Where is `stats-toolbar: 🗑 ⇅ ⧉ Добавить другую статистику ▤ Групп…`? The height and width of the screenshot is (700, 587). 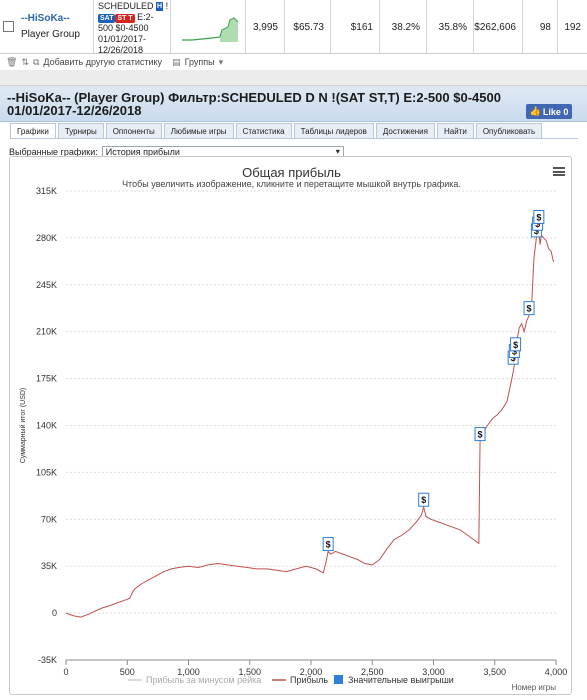
stats-toolbar: 🗑 ⇅ ⧉ Добавить другую статистику ▤ Групп… is located at coordinates (293, 62).